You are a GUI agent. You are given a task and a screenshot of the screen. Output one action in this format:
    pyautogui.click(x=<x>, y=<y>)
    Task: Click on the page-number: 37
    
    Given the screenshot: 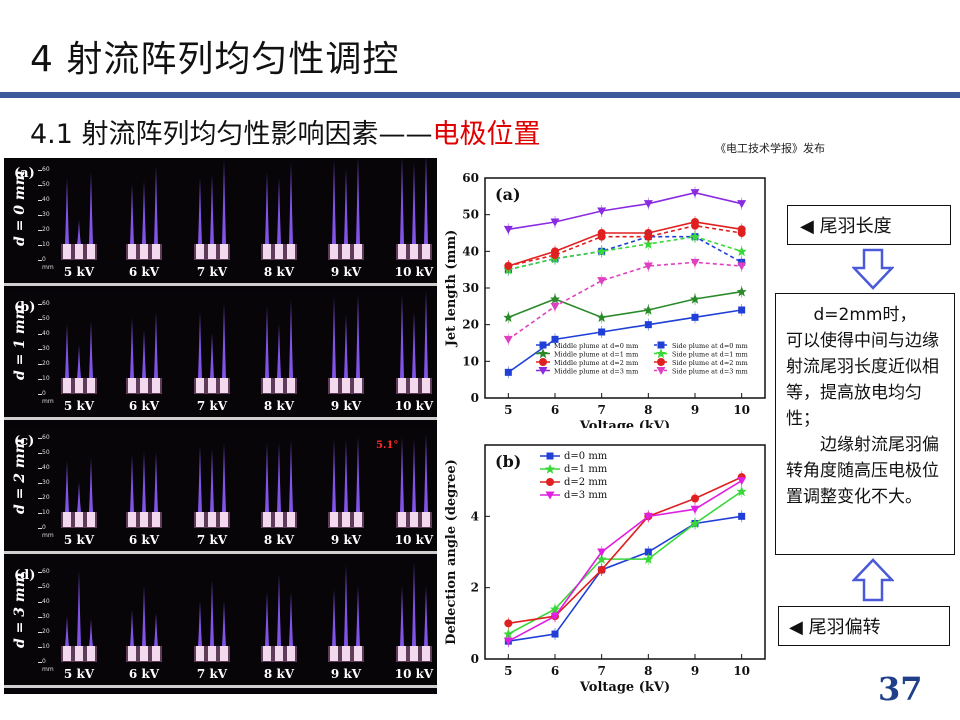 What is the action you would take?
    pyautogui.click(x=900, y=689)
    